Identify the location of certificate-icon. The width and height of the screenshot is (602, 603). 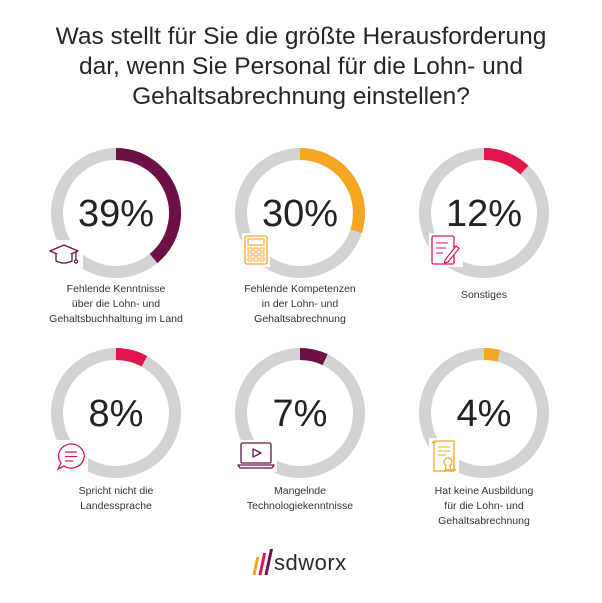
(444, 456).